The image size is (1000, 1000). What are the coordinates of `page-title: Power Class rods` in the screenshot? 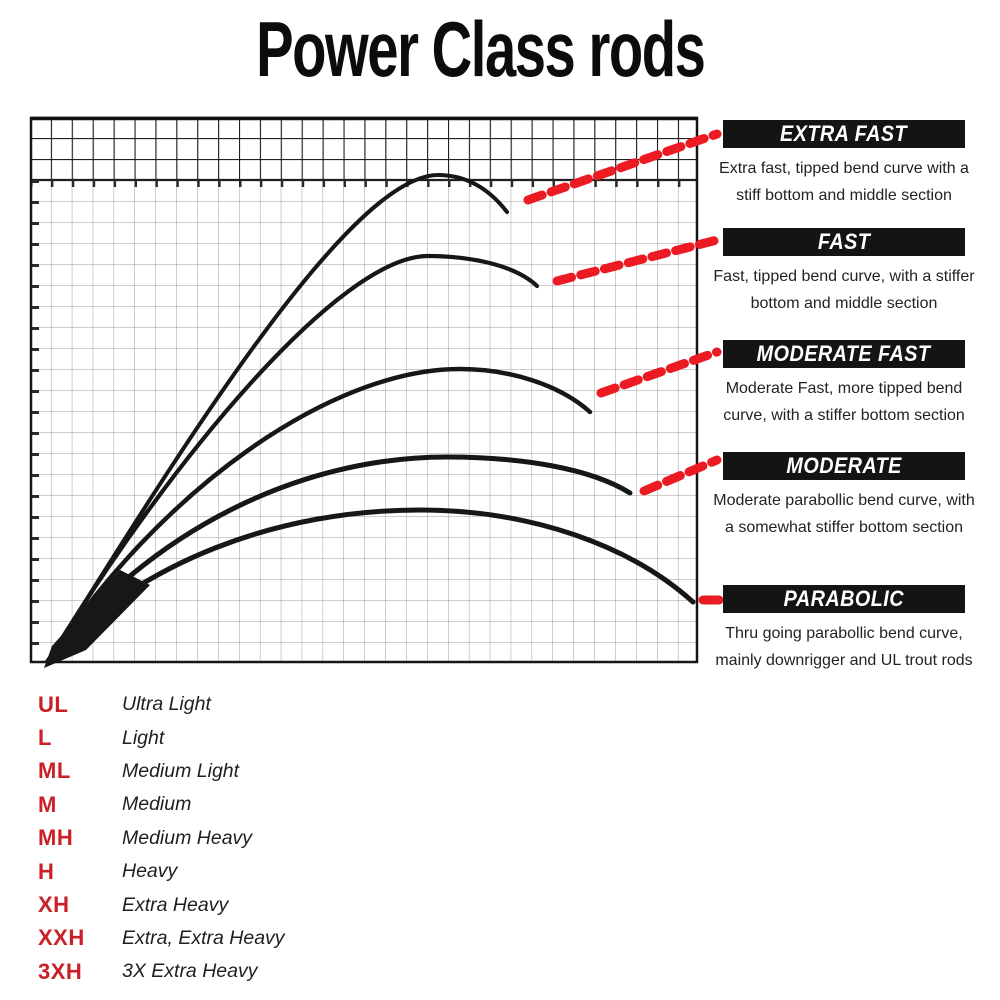 It's located at (480, 49).